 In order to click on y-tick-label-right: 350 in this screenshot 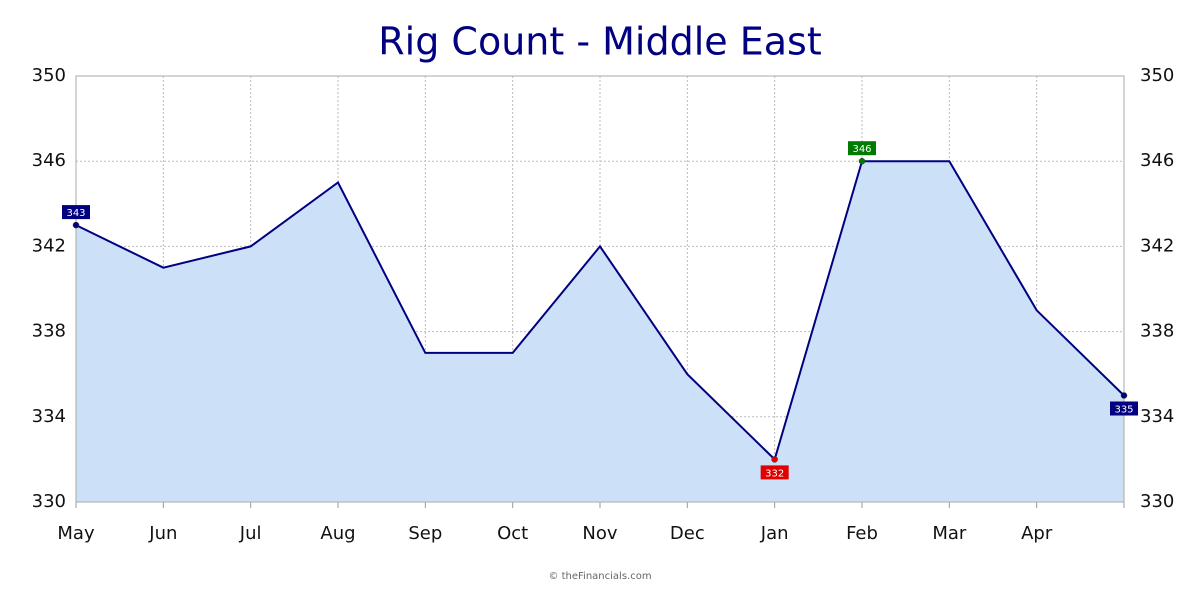, I will do `click(1157, 75)`.